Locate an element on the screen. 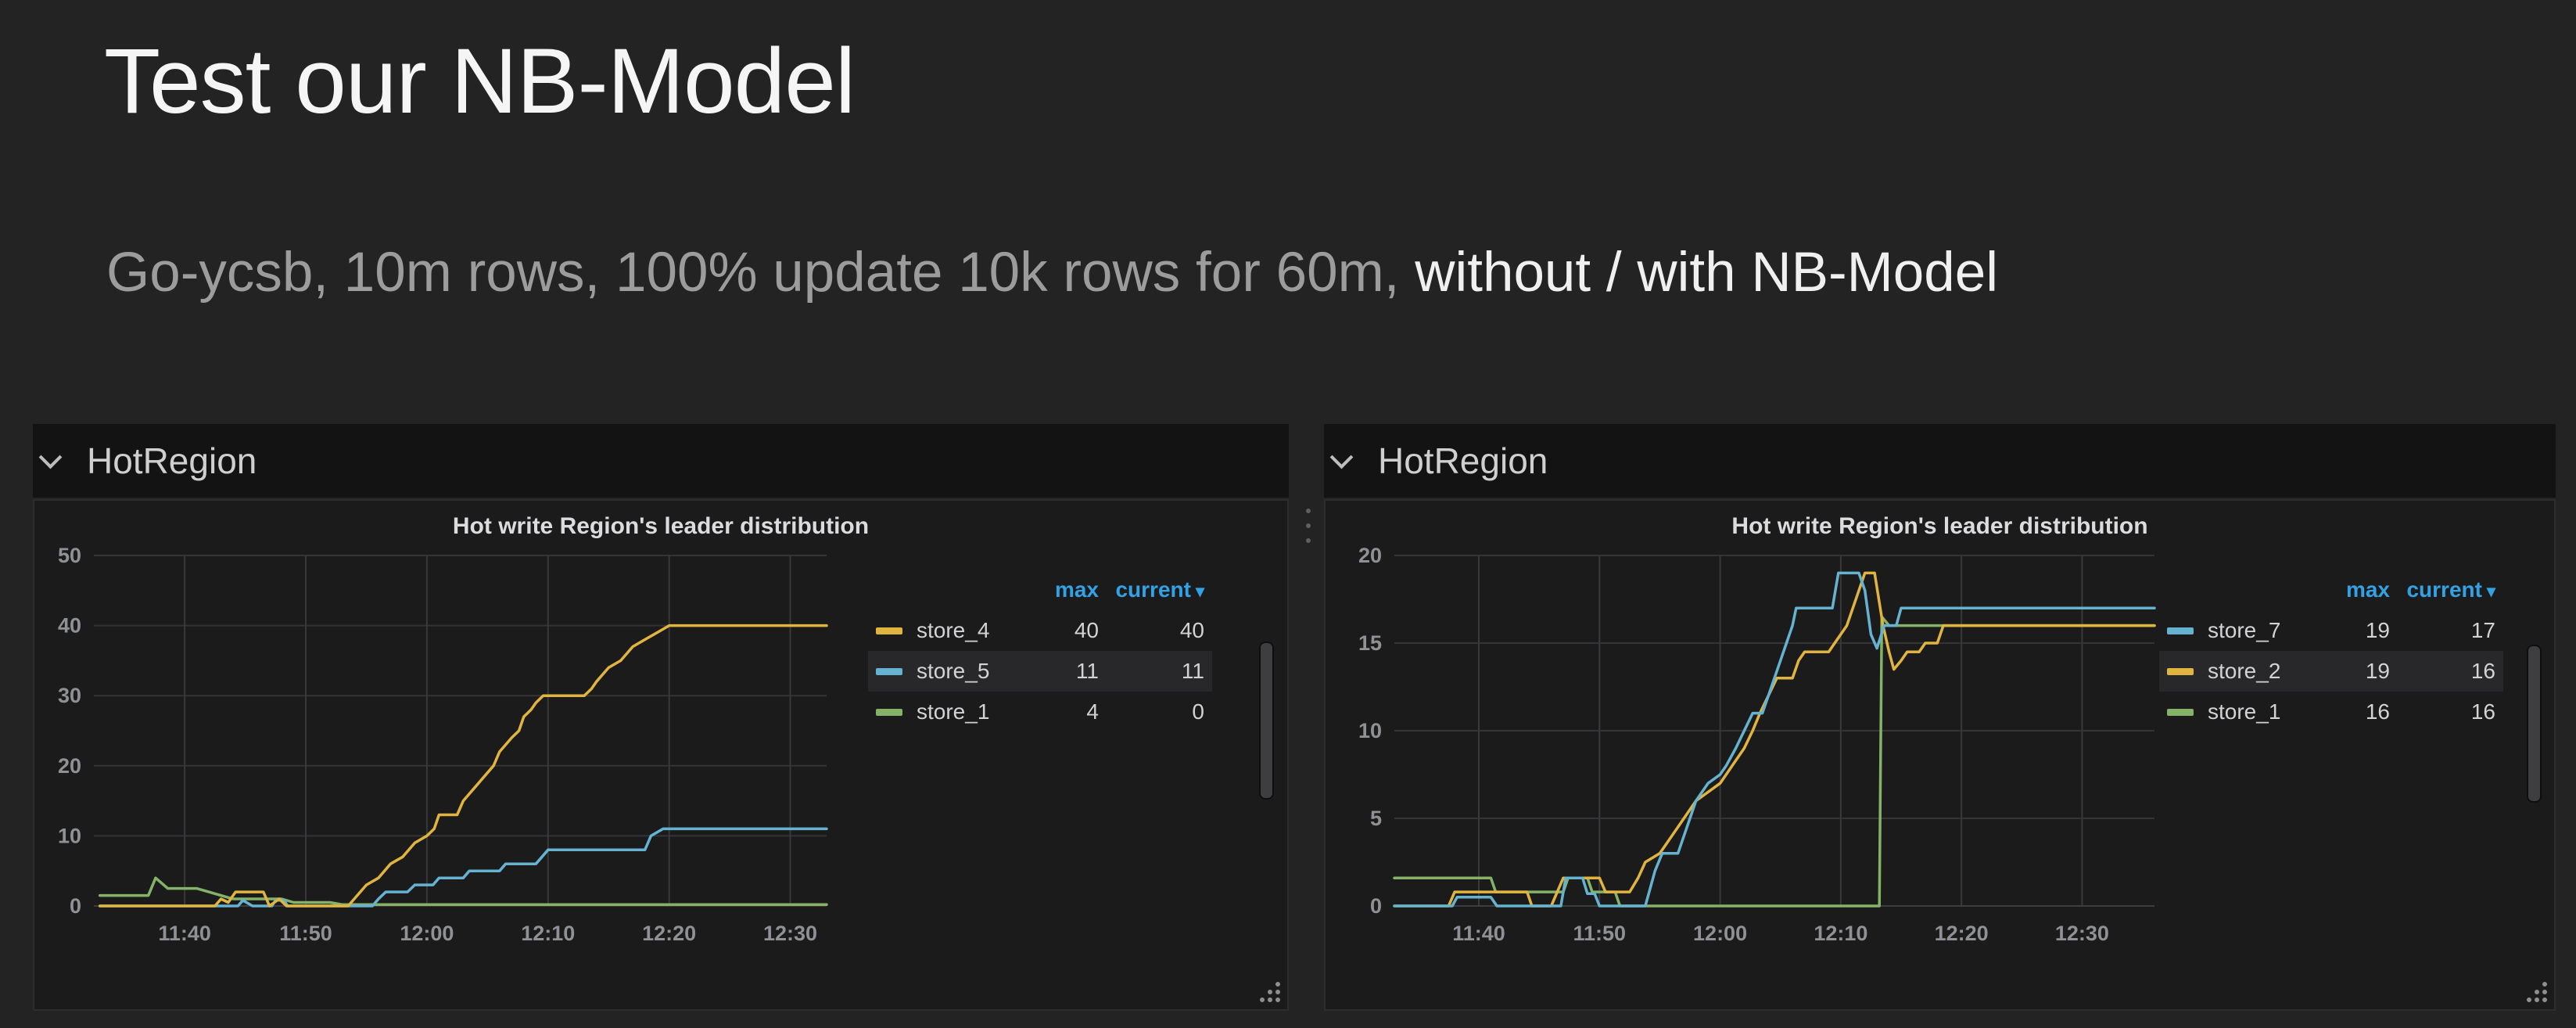 The width and height of the screenshot is (2576, 1028). page-title: Test our NB-Model is located at coordinates (480, 81).